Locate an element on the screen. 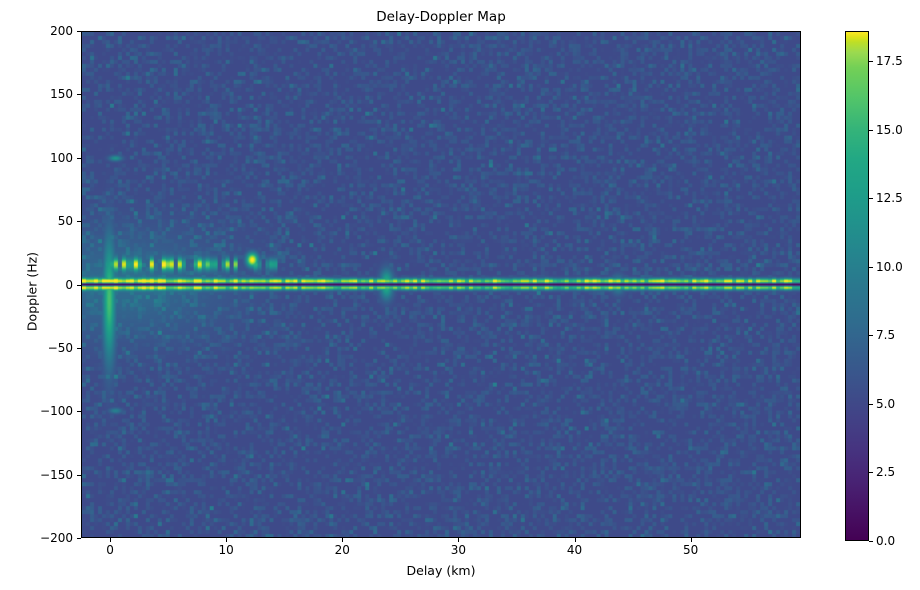 This screenshot has width=920, height=590. x-tick-label: 10 is located at coordinates (226, 550).